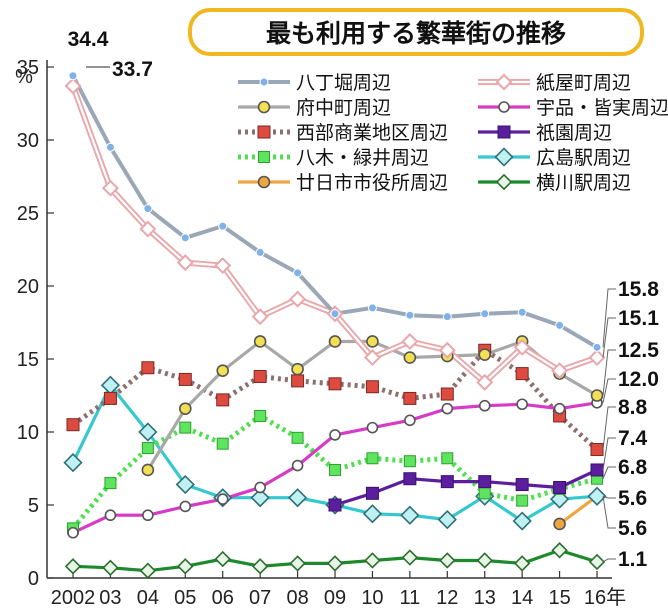  Describe the element at coordinates (447, 598) in the screenshot. I see `x-tick-label: 12` at that location.